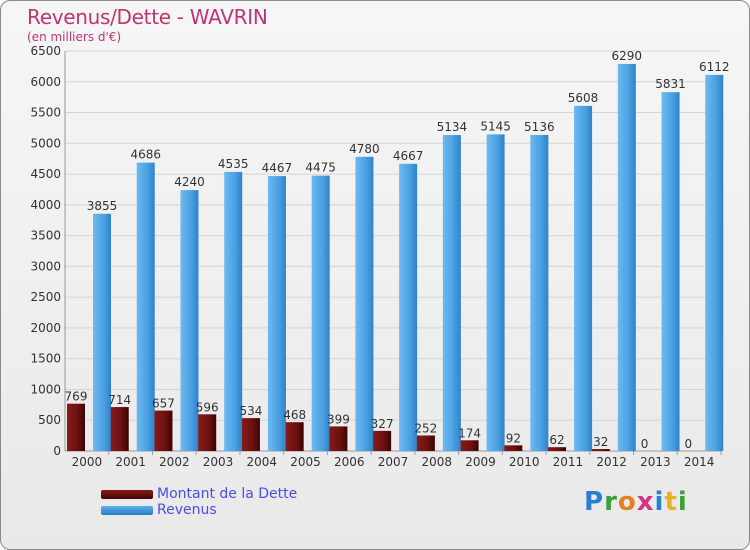 The image size is (750, 550). What do you see at coordinates (147, 17) in the screenshot?
I see `chart-title: Revenus/Dette - WAVRIN` at bounding box center [147, 17].